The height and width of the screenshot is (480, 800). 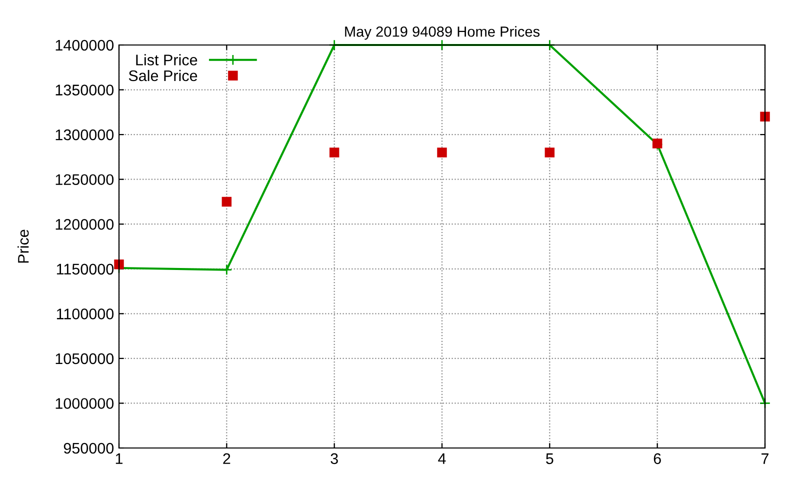 What do you see at coordinates (85, 314) in the screenshot?
I see `y-tick-label: 1100000` at bounding box center [85, 314].